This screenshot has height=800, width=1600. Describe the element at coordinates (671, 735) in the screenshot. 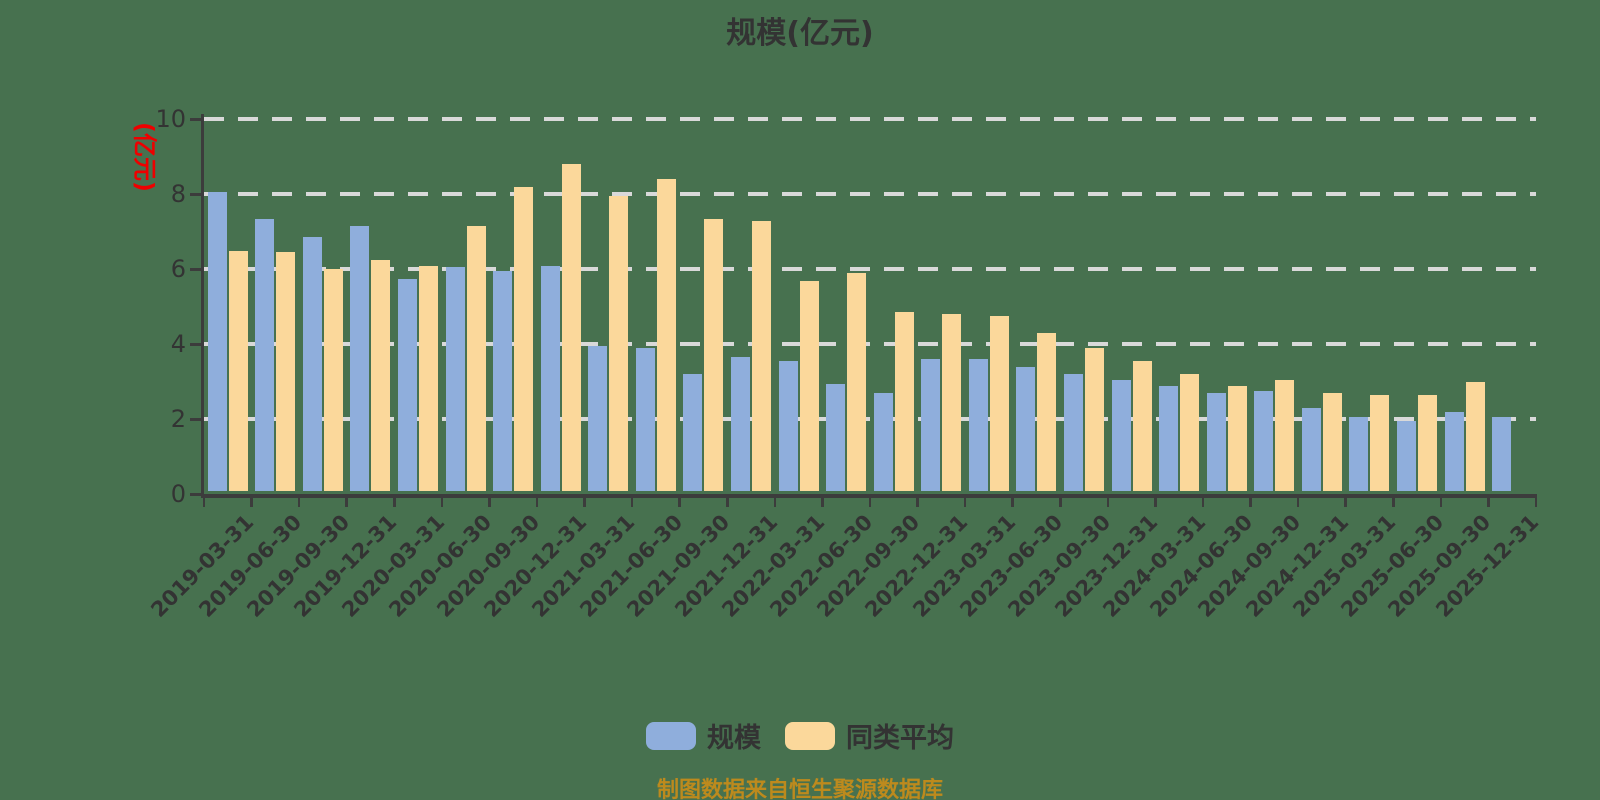

I see `legend-swatch-scale` at that location.